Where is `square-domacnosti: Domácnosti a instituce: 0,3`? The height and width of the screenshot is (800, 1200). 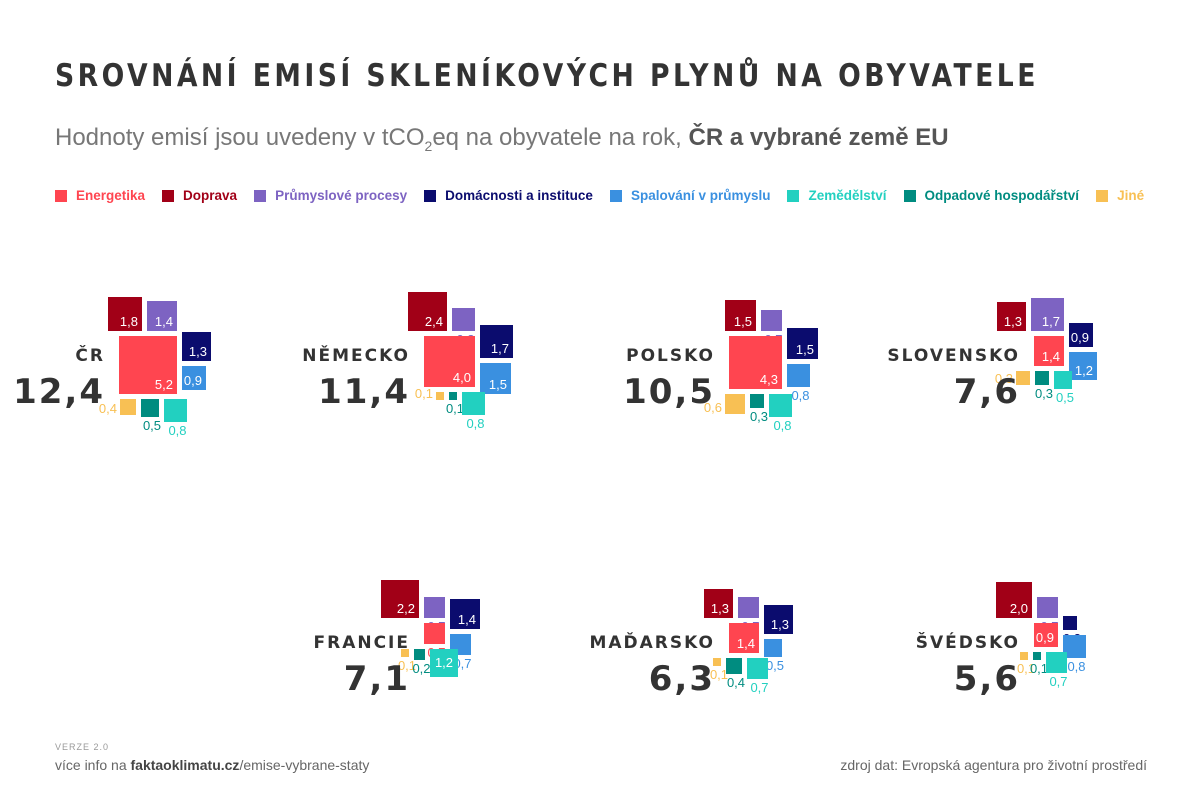 square-domacnosti: Domácnosti a instituce: 0,3 is located at coordinates (1070, 623).